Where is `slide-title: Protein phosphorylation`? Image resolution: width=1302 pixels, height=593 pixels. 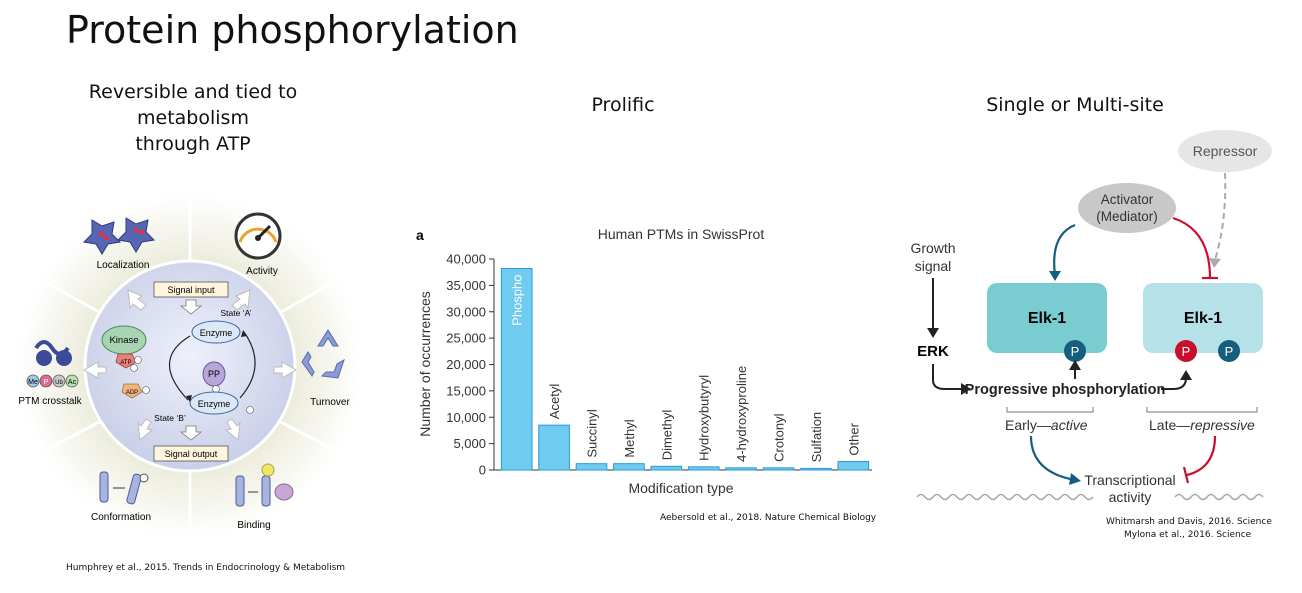
slide-title: Protein phosphorylation is located at coordinates (292, 30).